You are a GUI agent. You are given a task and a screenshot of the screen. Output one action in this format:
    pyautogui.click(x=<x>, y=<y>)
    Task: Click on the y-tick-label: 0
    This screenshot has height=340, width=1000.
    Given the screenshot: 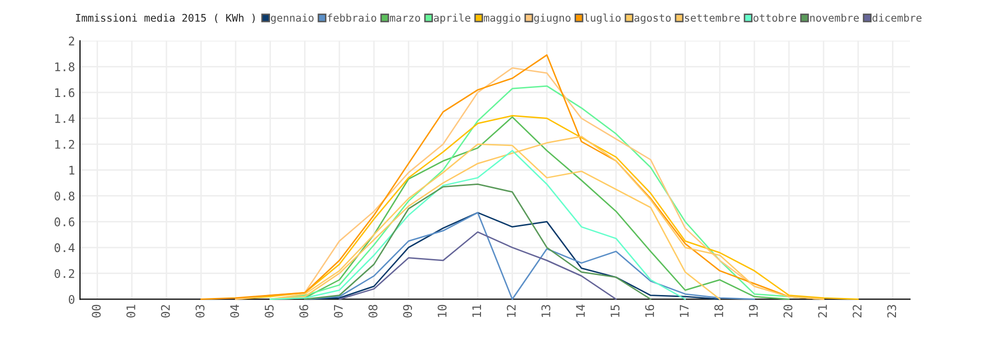 What is the action you would take?
    pyautogui.click(x=71, y=299)
    